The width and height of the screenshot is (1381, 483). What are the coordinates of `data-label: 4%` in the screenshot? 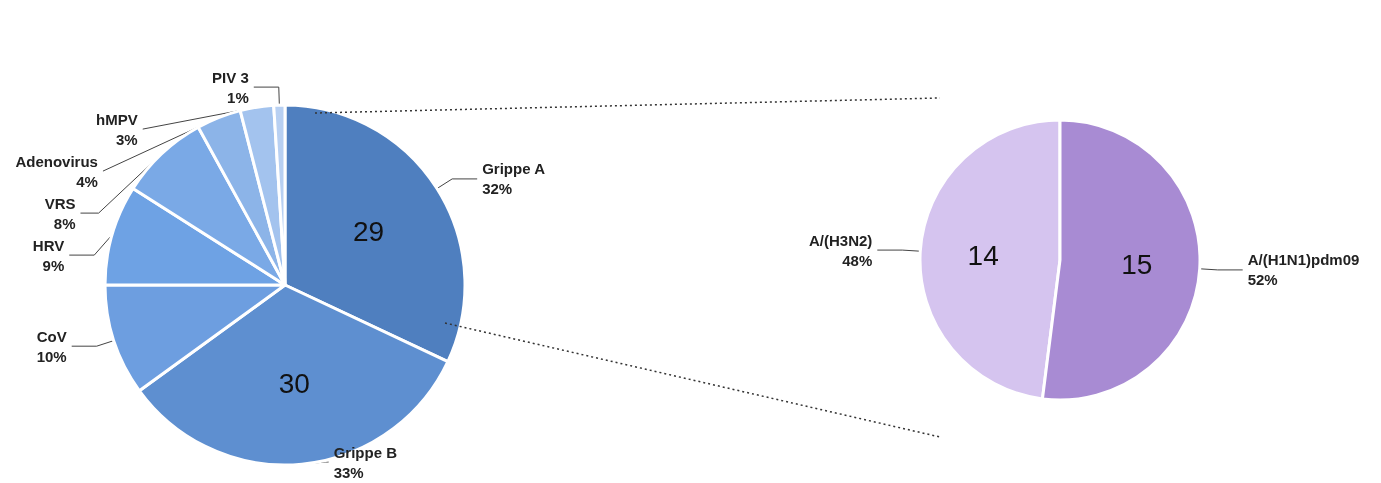 It's located at (87, 181).